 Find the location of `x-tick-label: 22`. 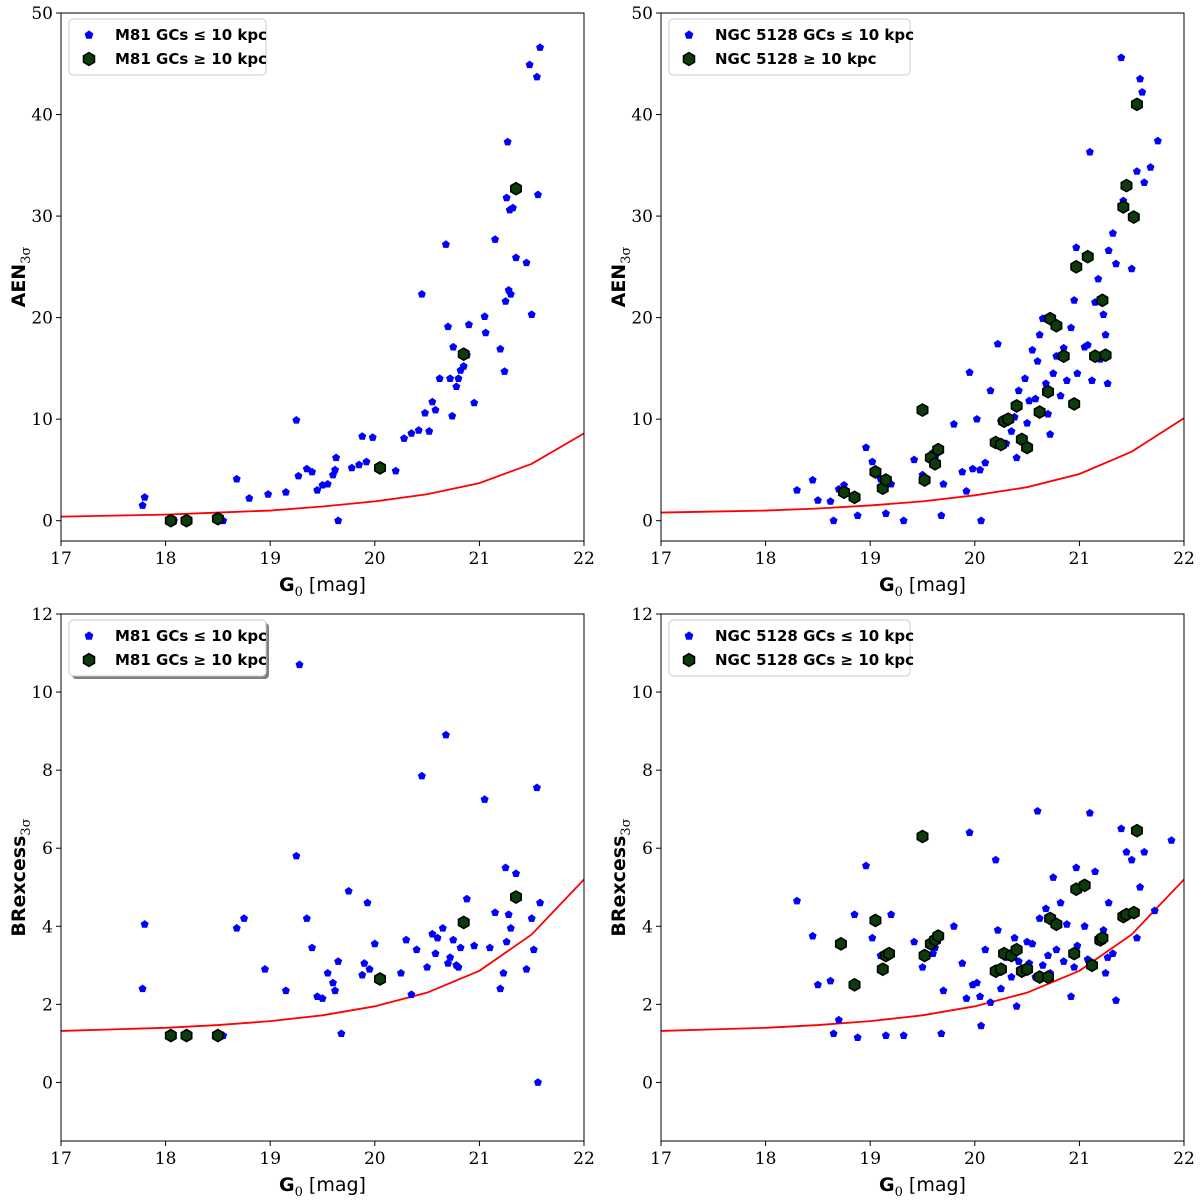

x-tick-label: 22 is located at coordinates (584, 1159).